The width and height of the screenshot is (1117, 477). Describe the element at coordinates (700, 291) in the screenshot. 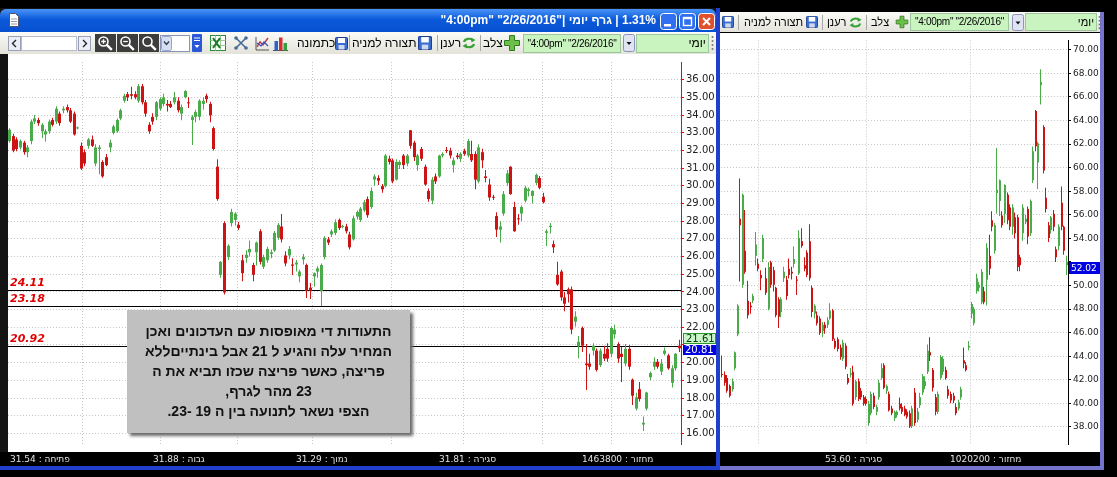

I see `y-tick-label: 24.00` at that location.